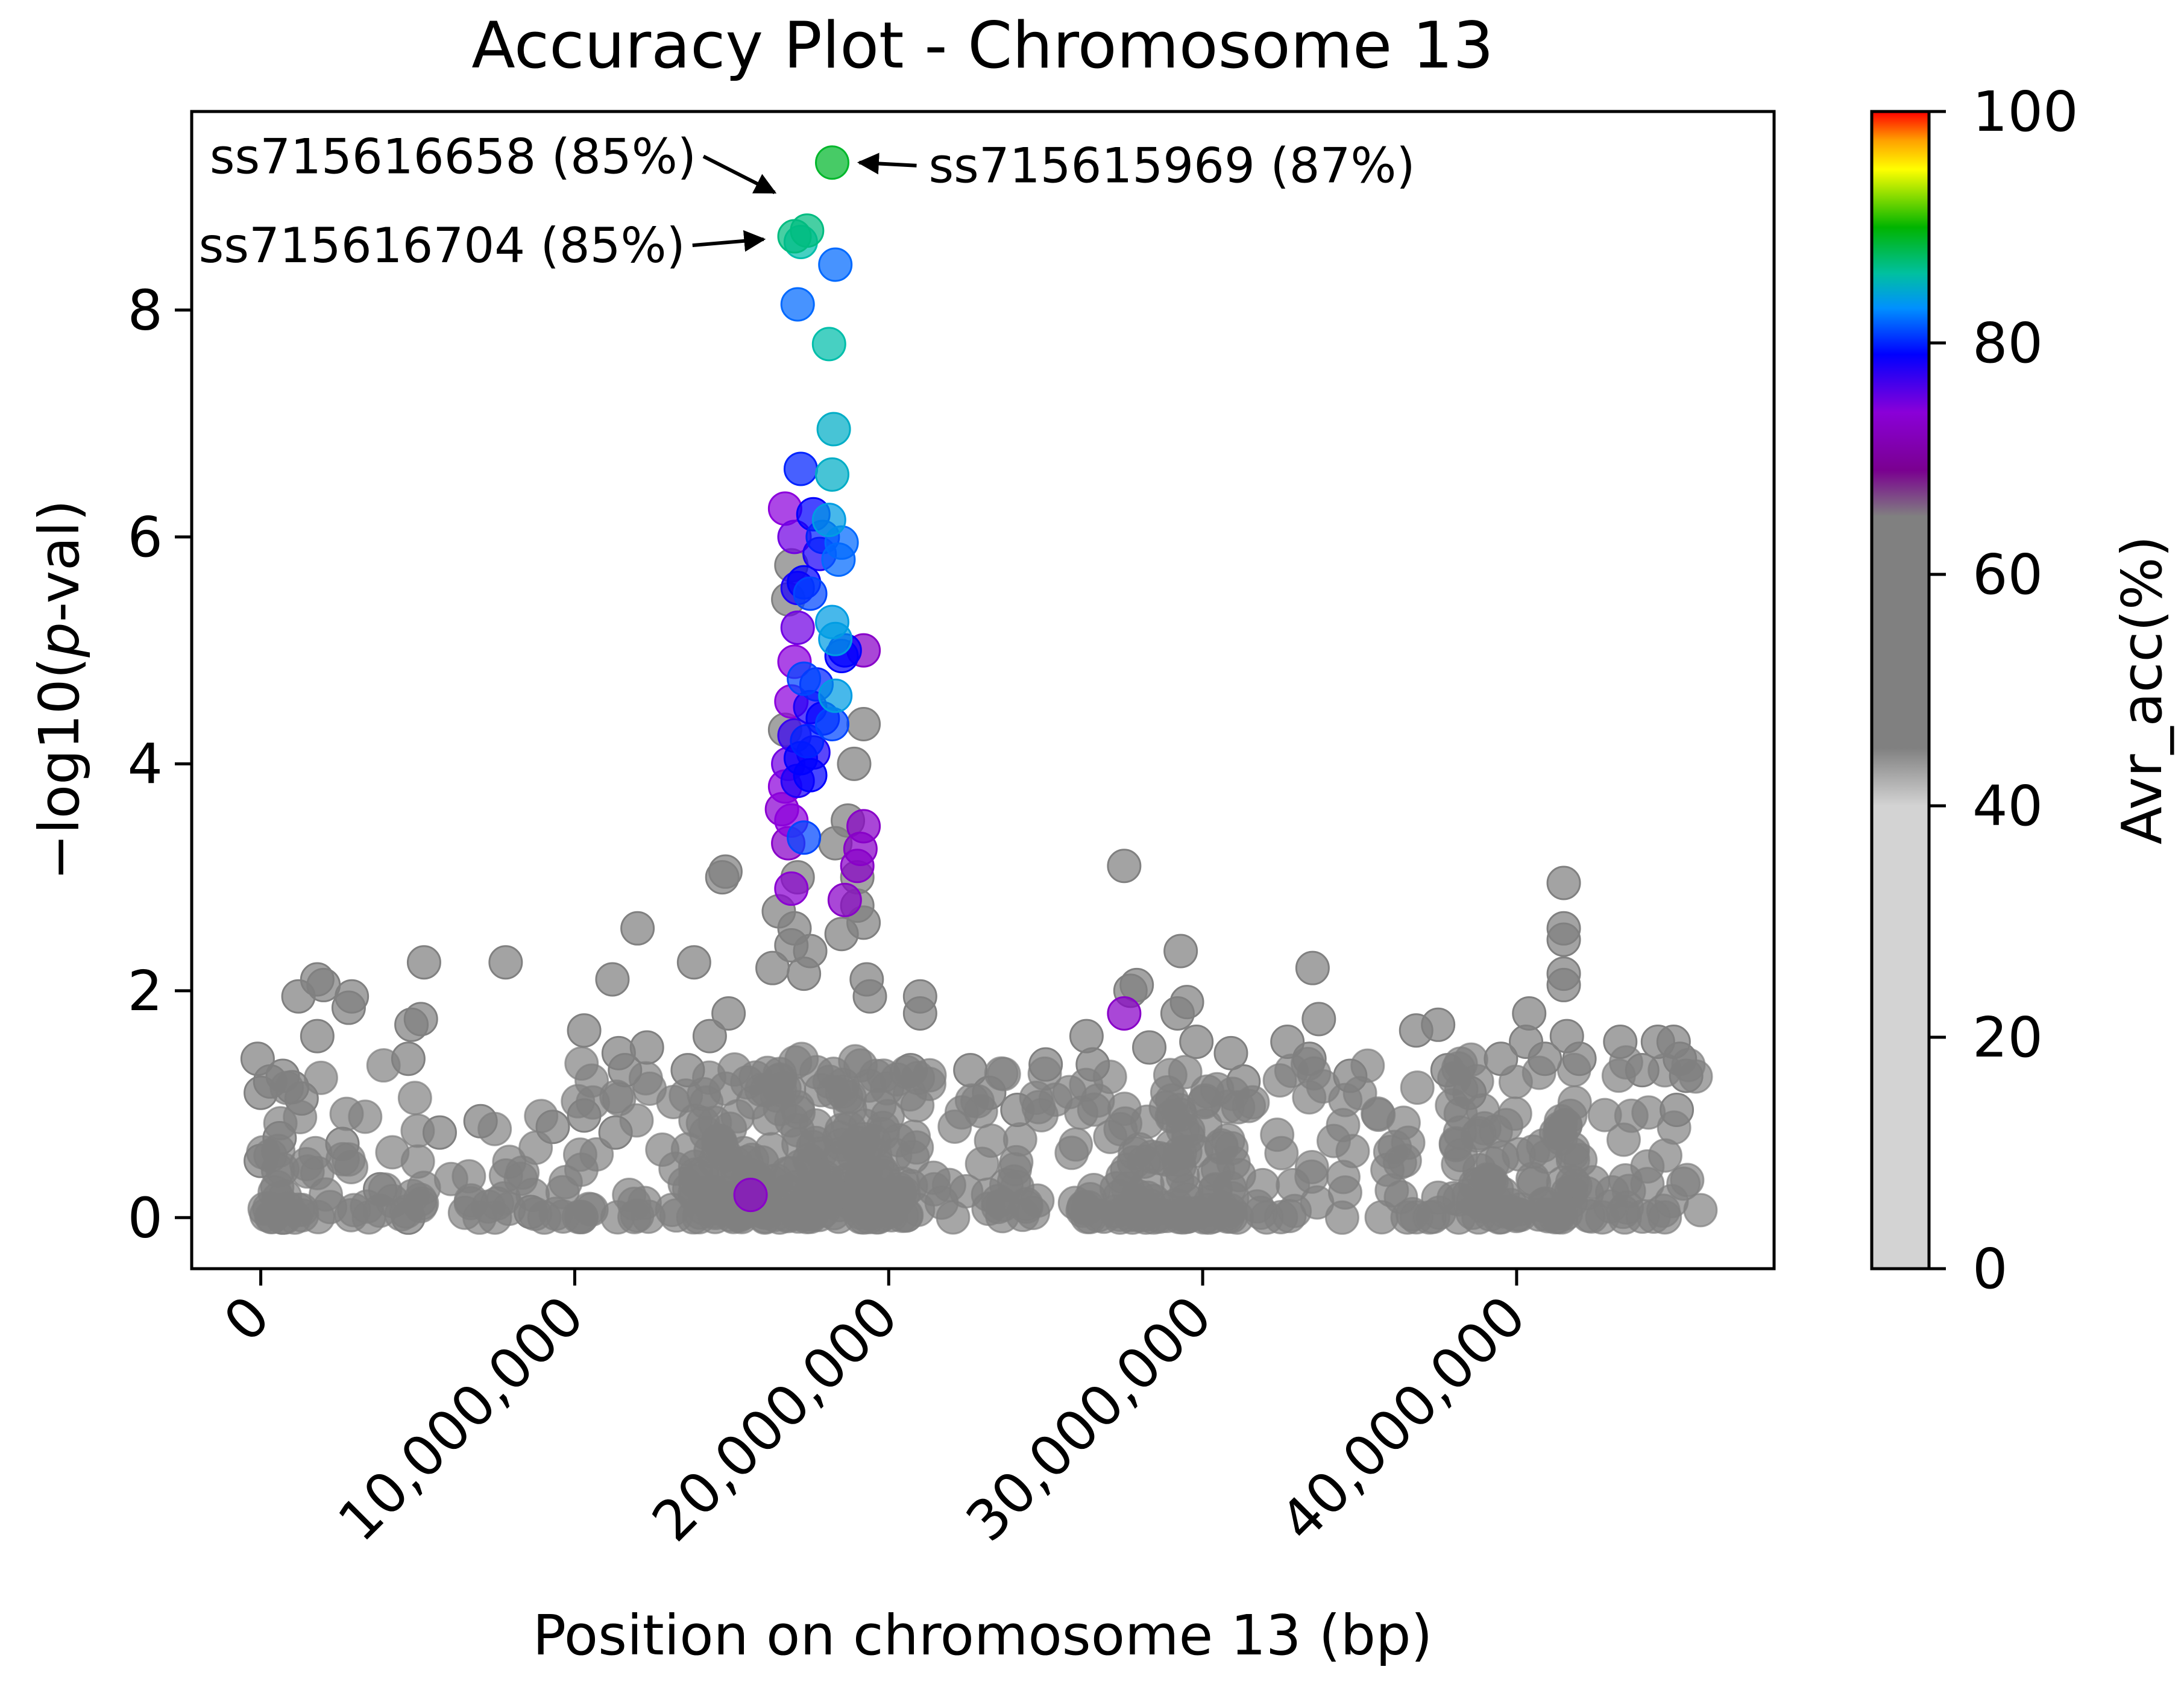  I want to click on colorbar-label: Avr_acc(%), so click(2142, 690).